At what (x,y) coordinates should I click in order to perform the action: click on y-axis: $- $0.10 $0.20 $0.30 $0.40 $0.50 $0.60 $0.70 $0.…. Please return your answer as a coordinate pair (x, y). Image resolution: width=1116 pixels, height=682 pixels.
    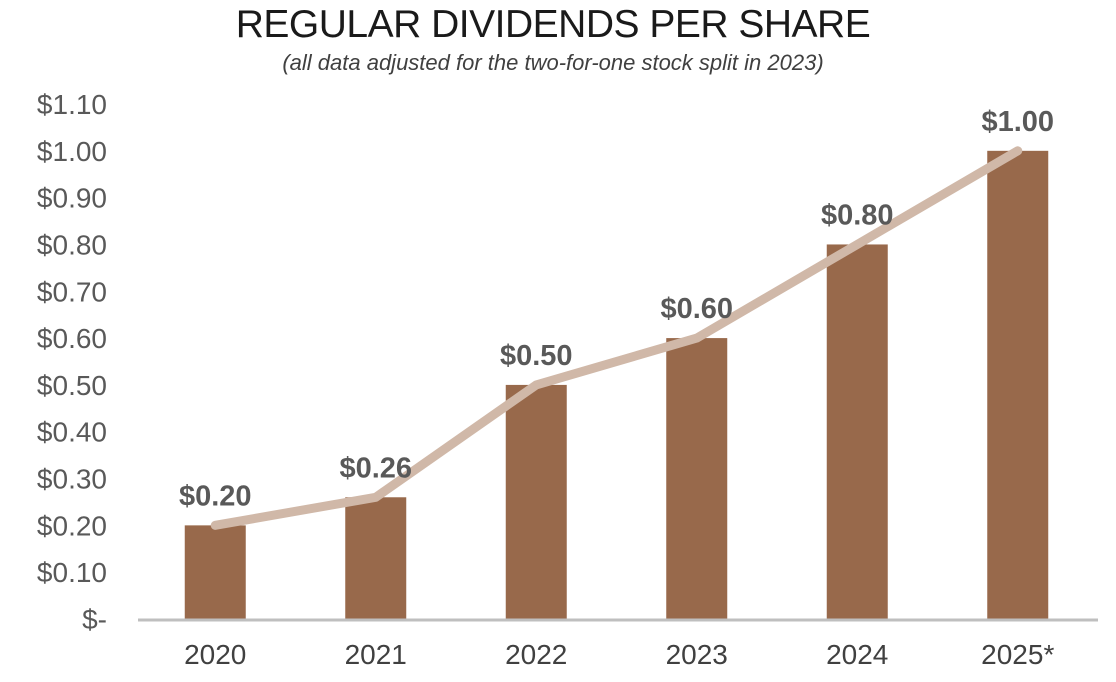
    Looking at the image, I should click on (72, 362).